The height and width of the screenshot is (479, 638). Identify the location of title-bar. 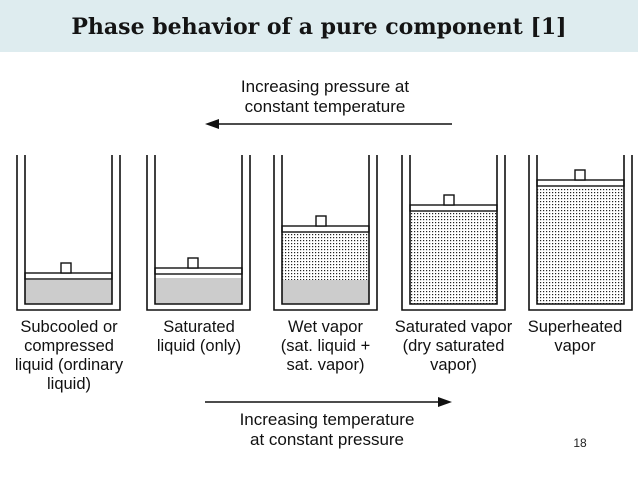
(319, 26).